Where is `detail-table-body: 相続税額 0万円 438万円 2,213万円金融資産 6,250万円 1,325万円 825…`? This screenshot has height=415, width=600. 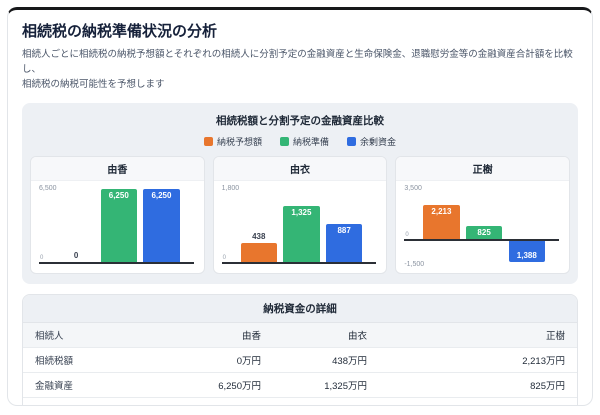
detail-table-body: 相続税額 0万円 438万円 2,213万円金融資産 6,250万円 1,325万円 825… is located at coordinates (300, 375).